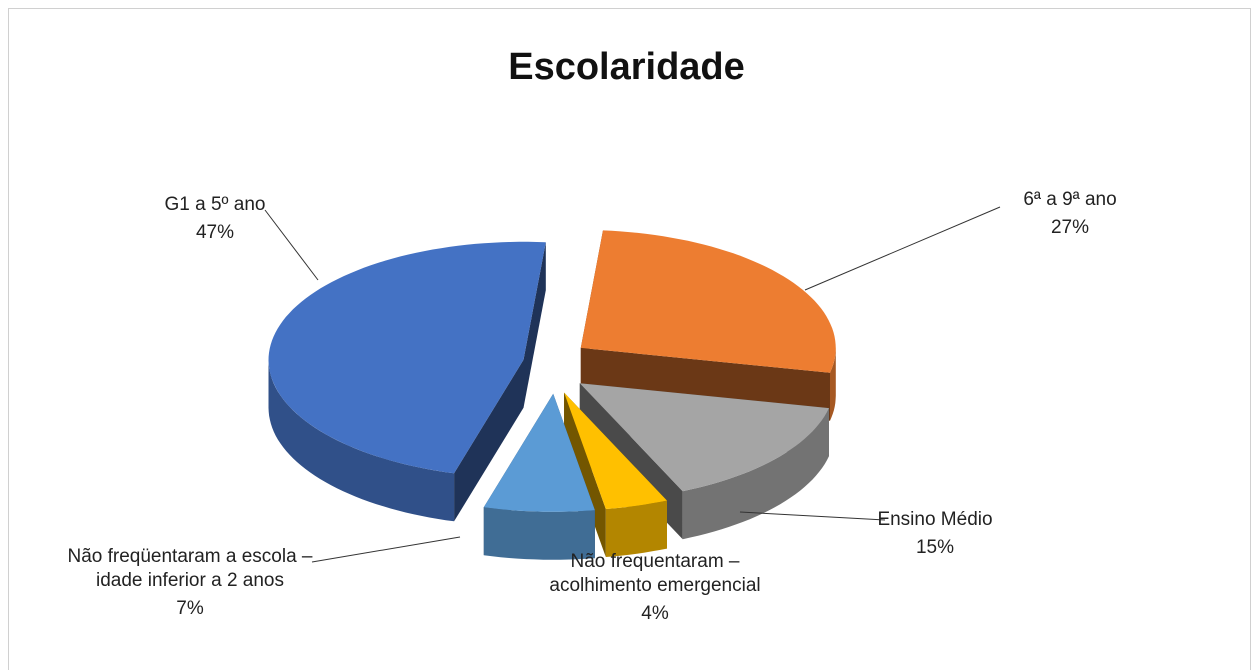  What do you see at coordinates (1070, 227) in the screenshot?
I see `data-label-value: 27%` at bounding box center [1070, 227].